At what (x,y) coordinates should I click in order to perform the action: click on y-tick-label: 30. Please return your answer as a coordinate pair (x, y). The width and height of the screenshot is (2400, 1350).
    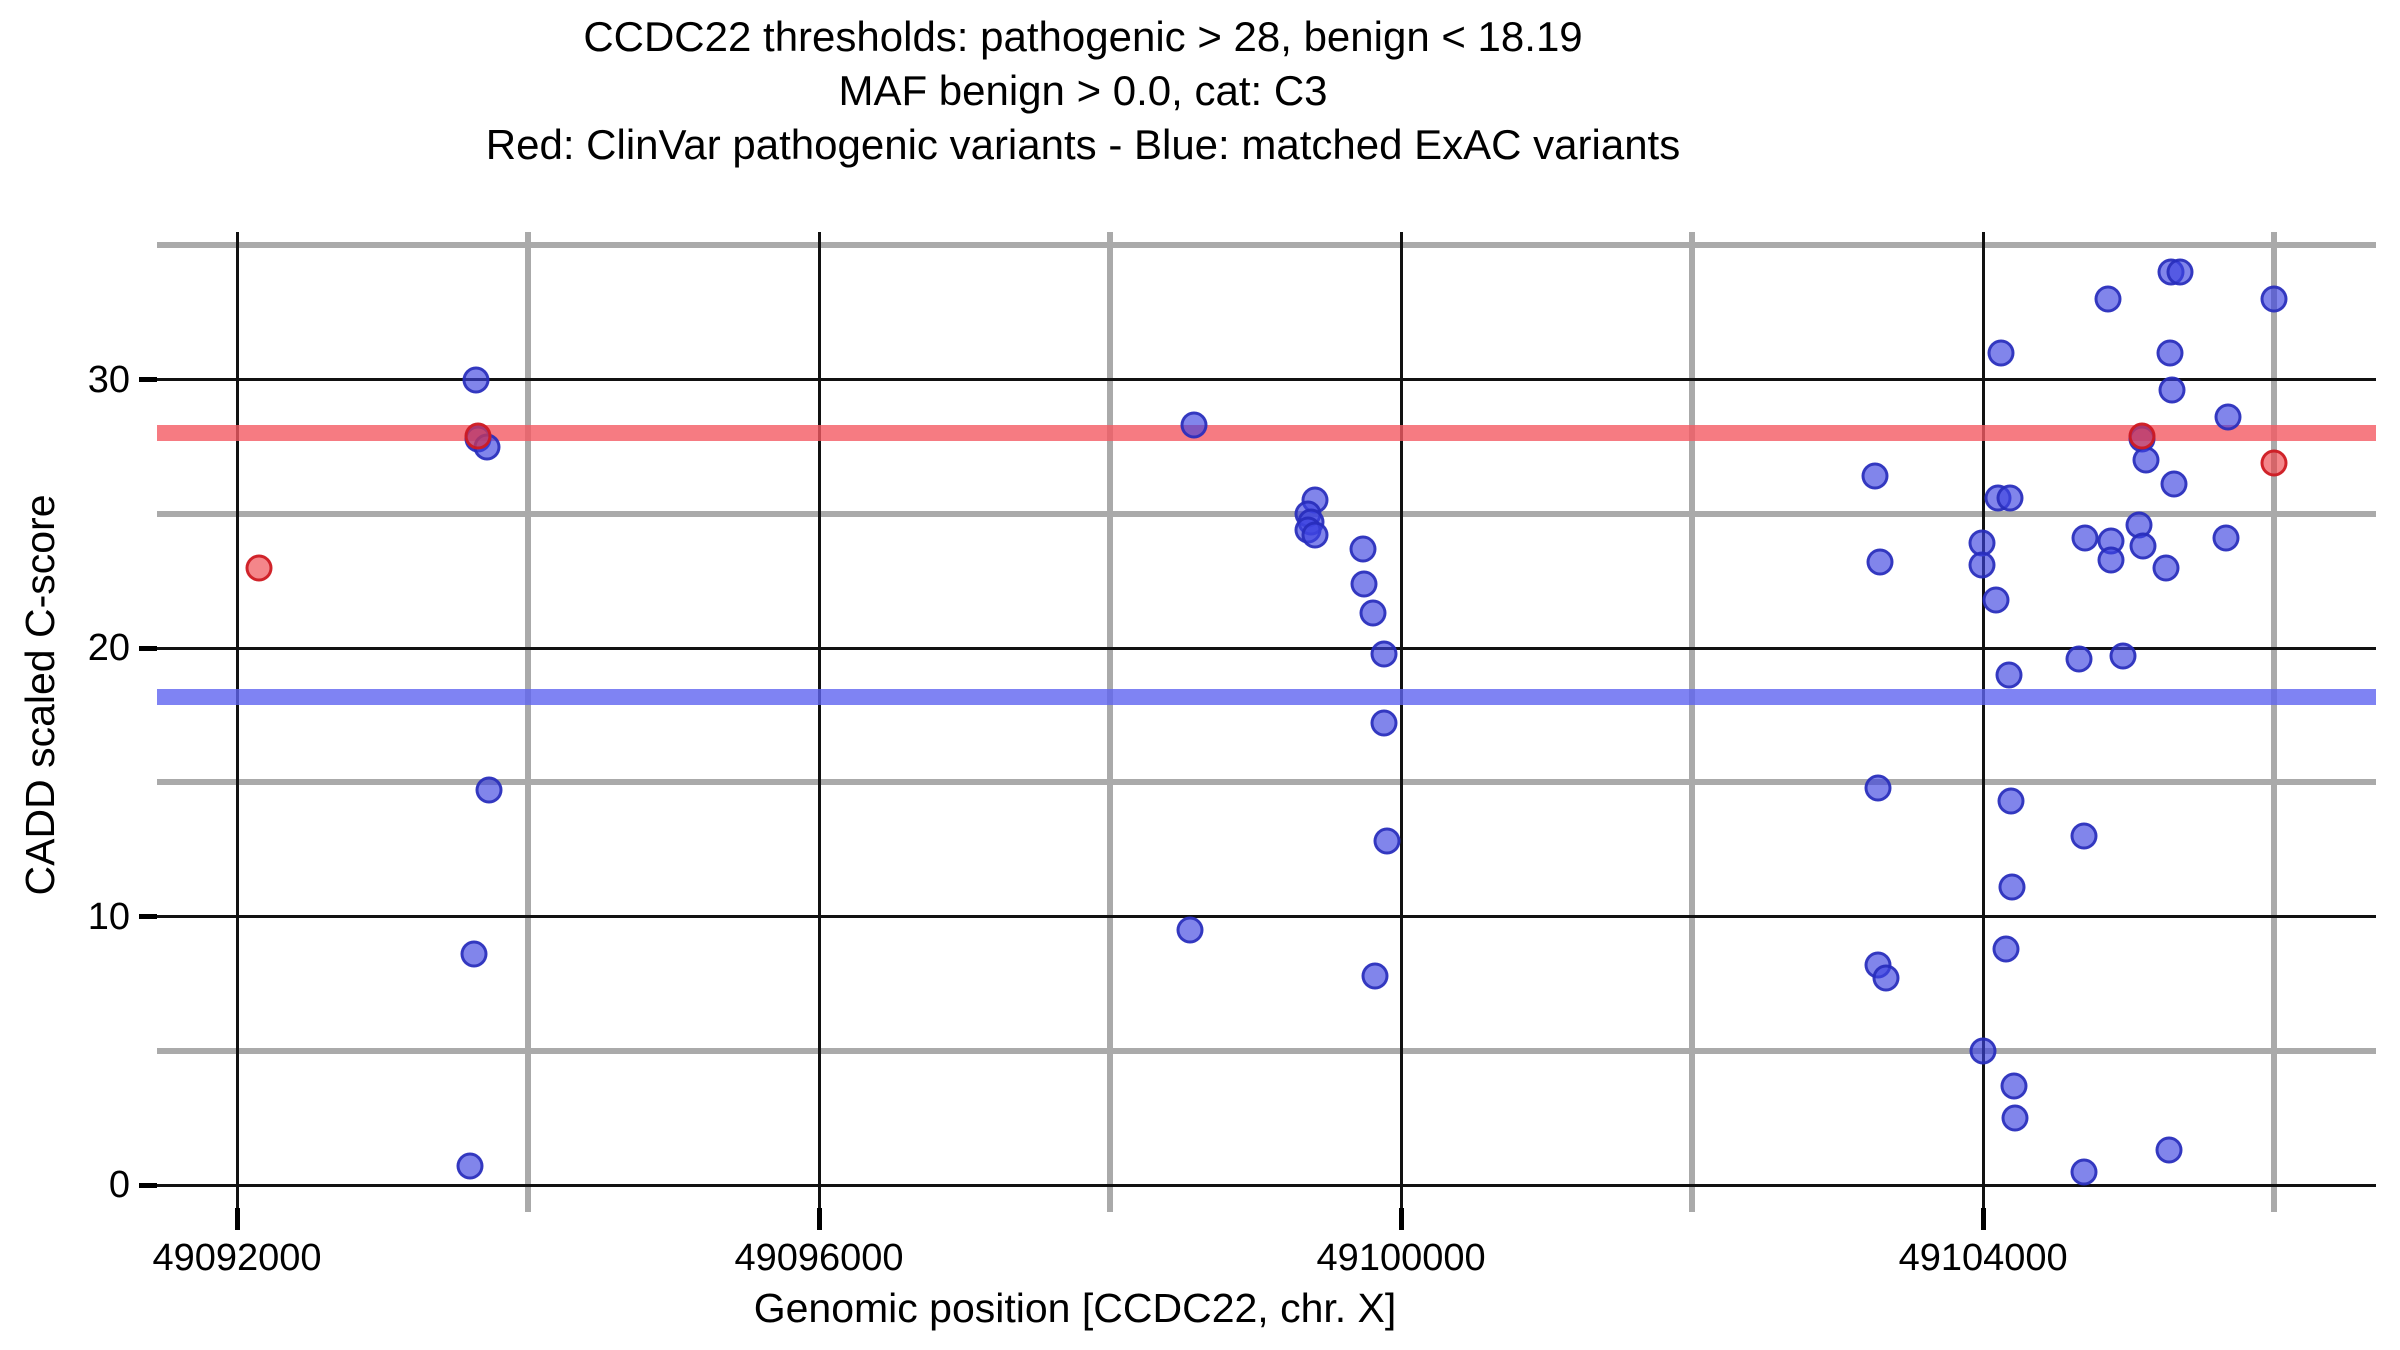
    Looking at the image, I should click on (108, 379).